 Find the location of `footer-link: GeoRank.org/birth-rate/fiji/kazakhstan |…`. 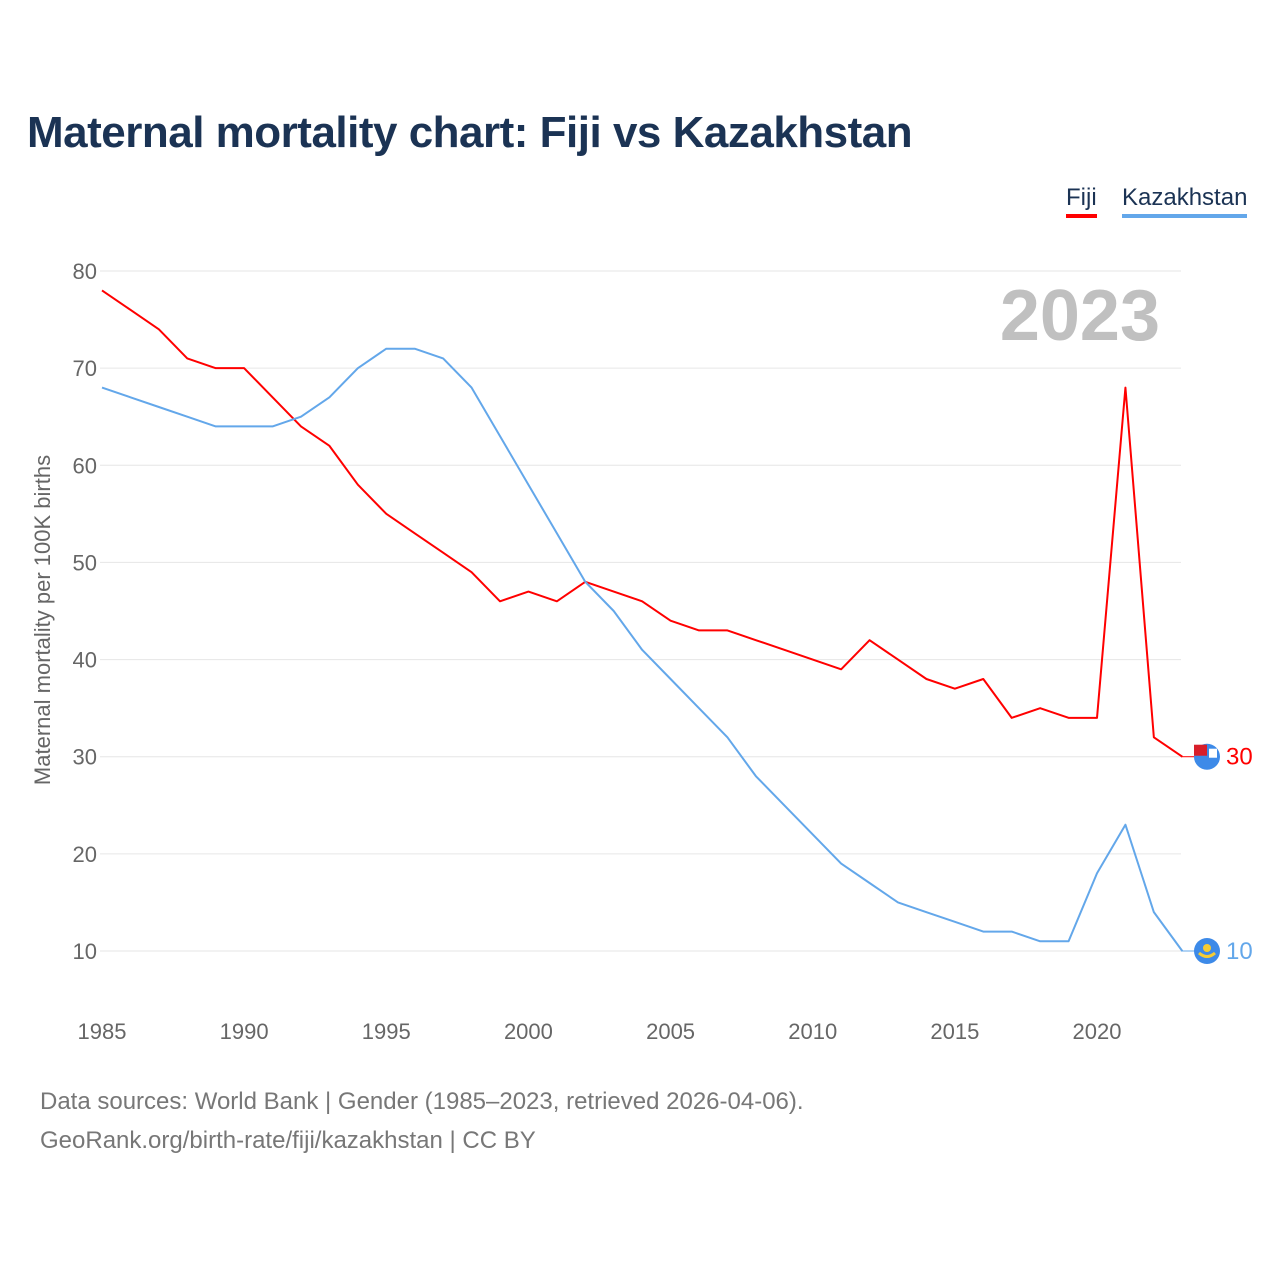

footer-link: GeoRank.org/birth-rate/fiji/kazakhstan |… is located at coordinates (288, 1140).